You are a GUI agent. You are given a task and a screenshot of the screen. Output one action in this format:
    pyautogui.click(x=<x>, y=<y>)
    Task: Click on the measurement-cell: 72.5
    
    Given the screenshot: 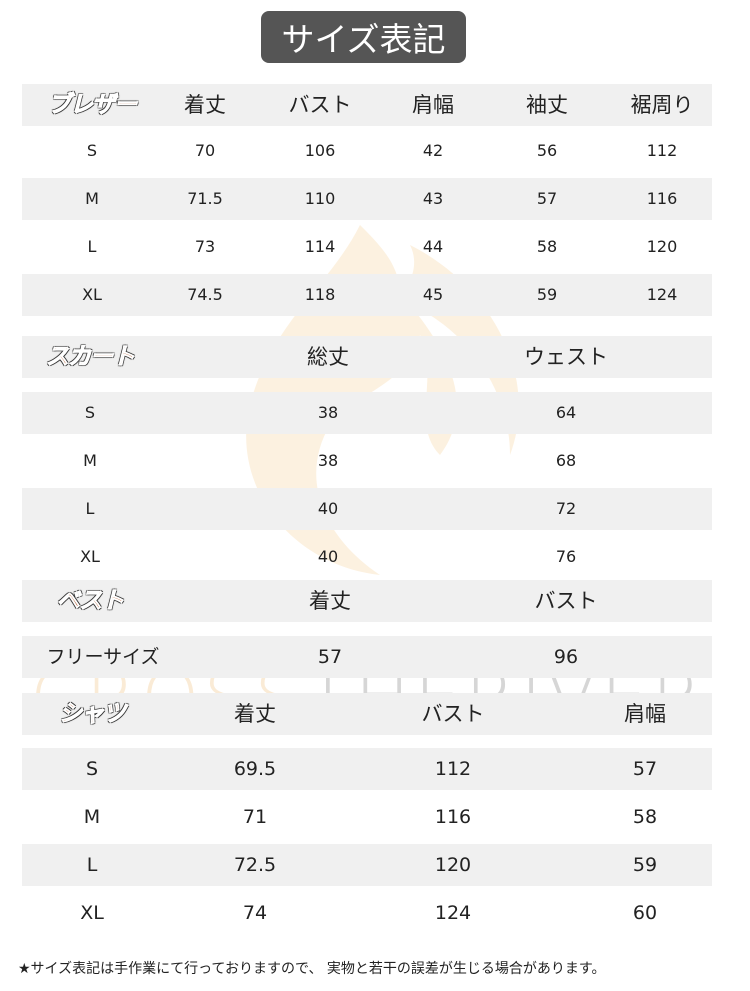 What is the action you would take?
    pyautogui.click(x=255, y=865)
    